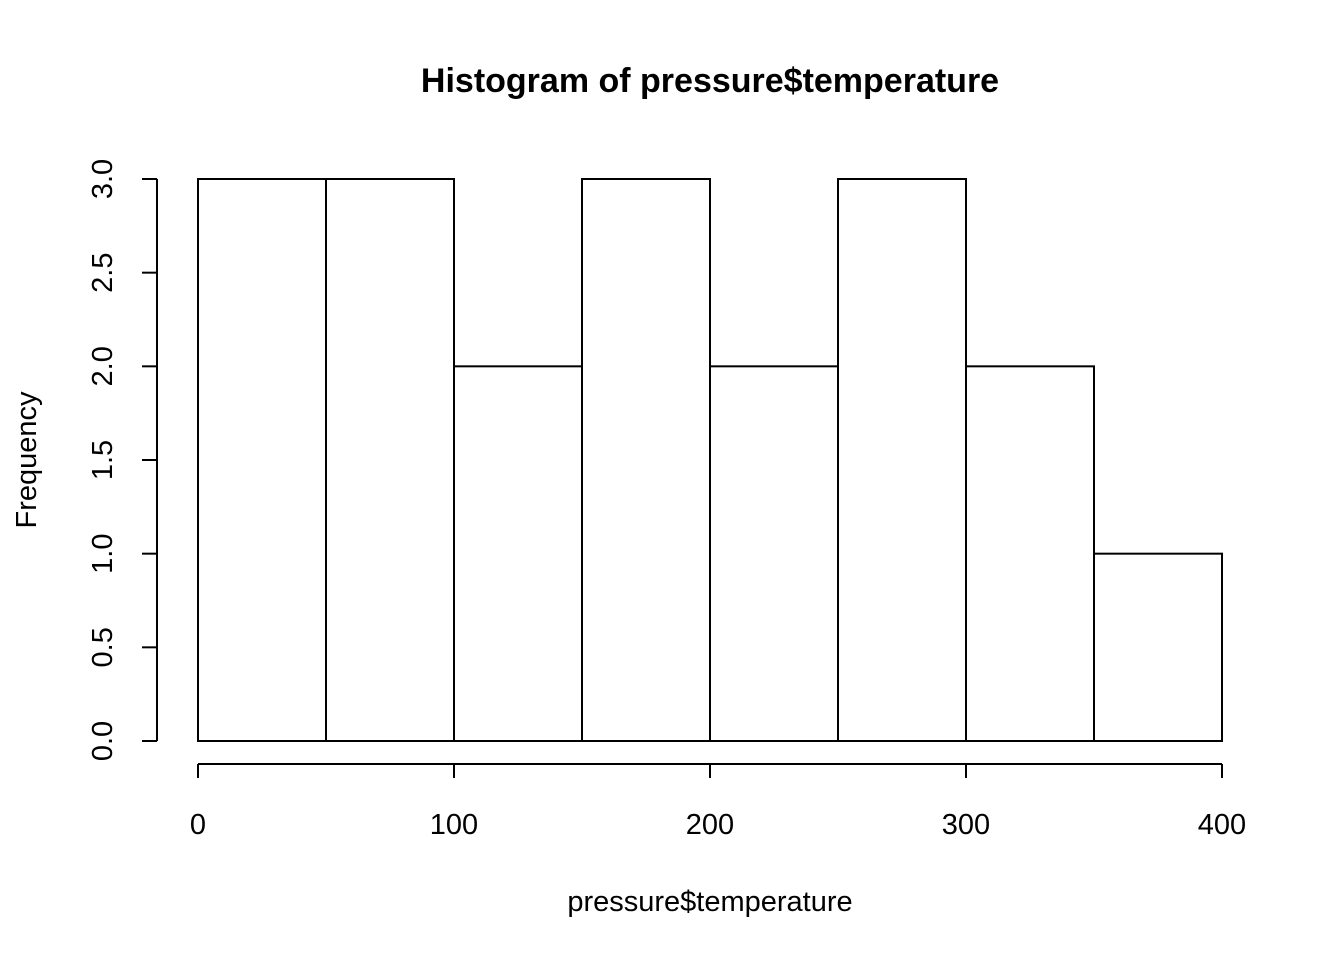 Image resolution: width=1344 pixels, height=960 pixels. I want to click on x-tick-label: 300, so click(966, 825).